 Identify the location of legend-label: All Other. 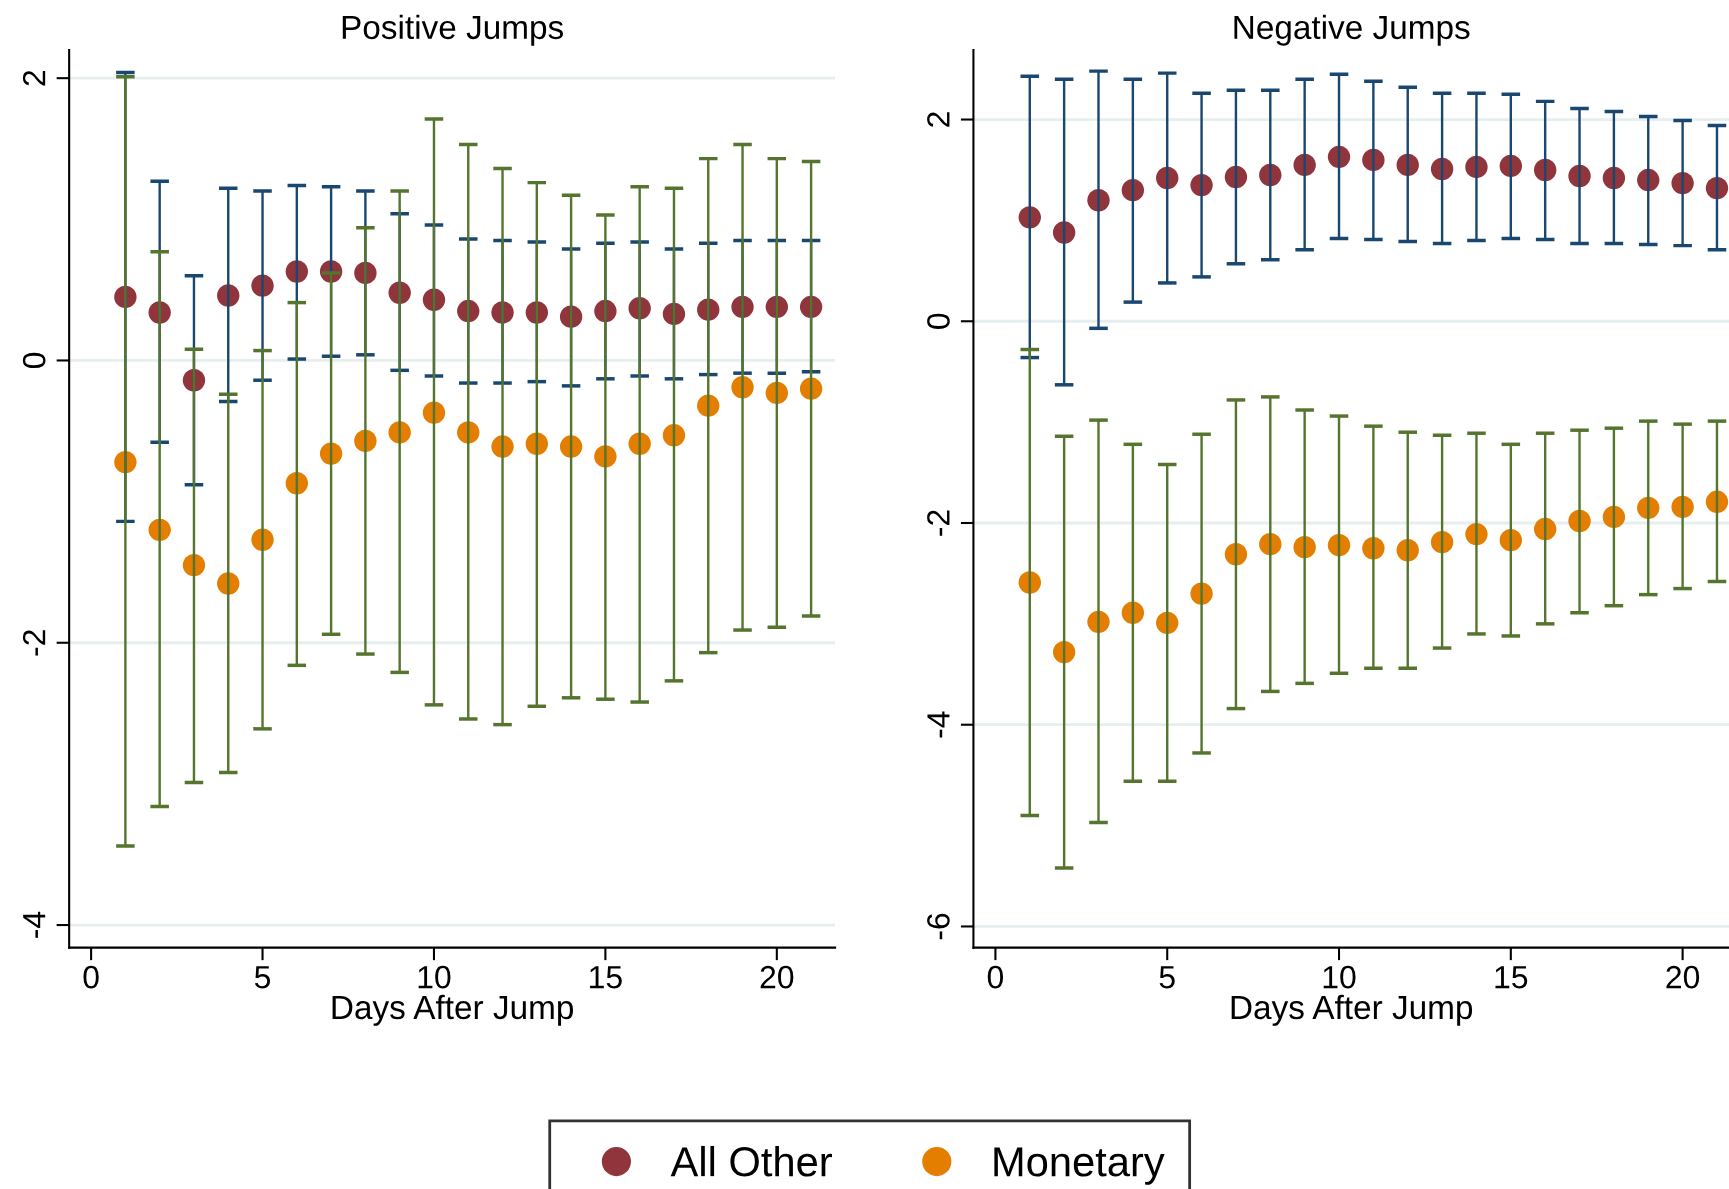
(751, 1161).